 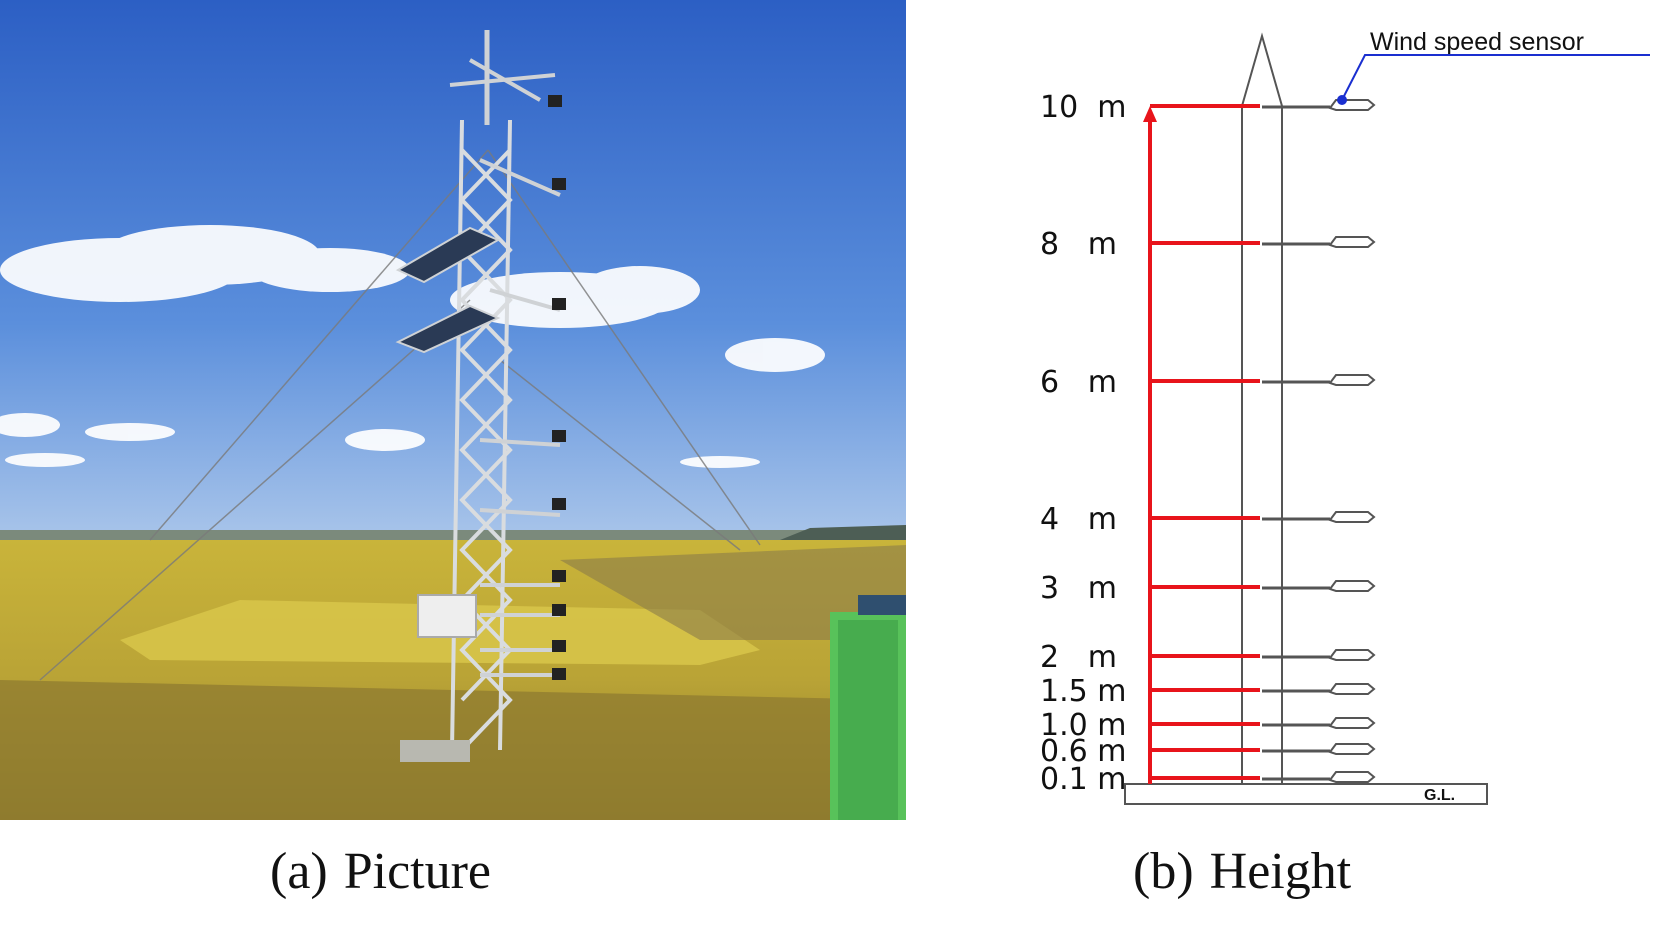 What do you see at coordinates (1150, 114) in the screenshot?
I see `height-arrow-head` at bounding box center [1150, 114].